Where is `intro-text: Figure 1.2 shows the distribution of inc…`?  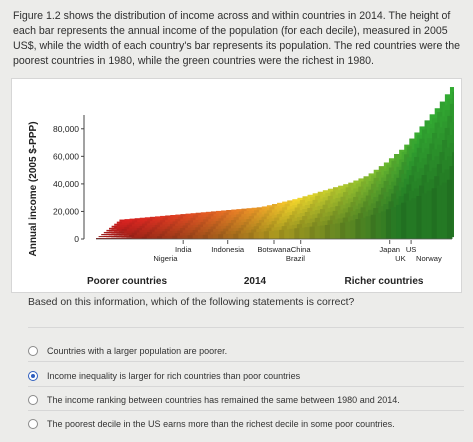
intro-text: Figure 1.2 shows the distribution of inc… is located at coordinates (237, 38).